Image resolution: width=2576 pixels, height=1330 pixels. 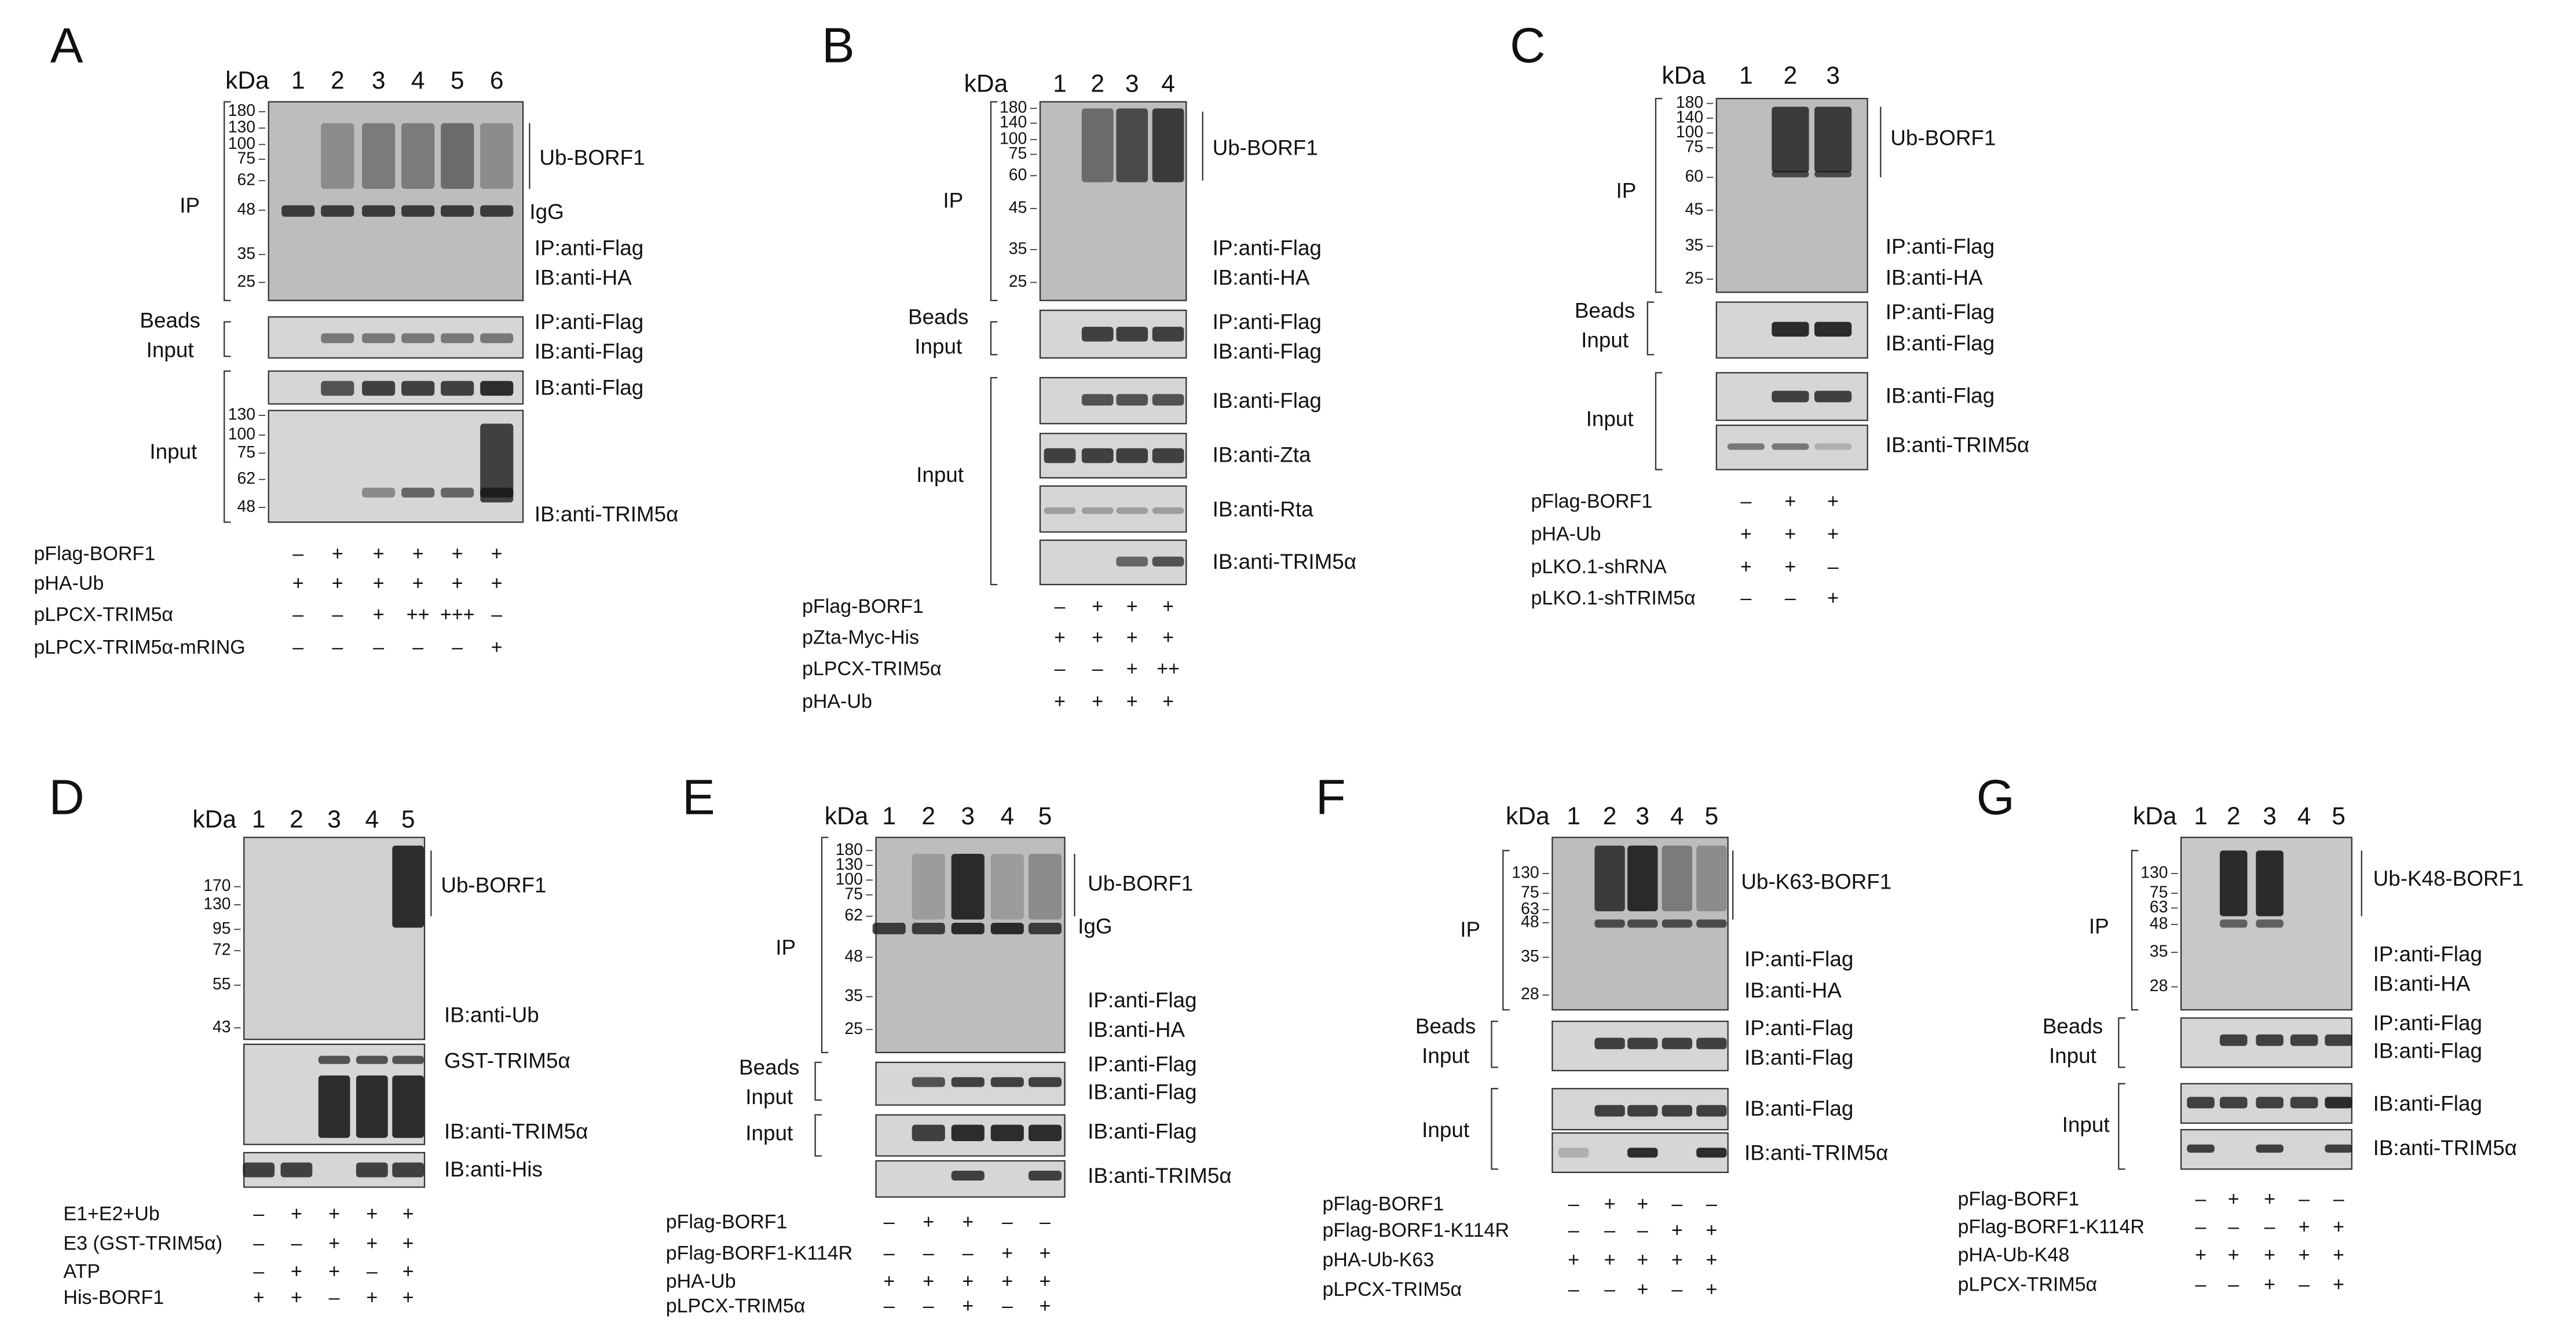 What do you see at coordinates (1677, 816) in the screenshot?
I see `lane-number: 4` at bounding box center [1677, 816].